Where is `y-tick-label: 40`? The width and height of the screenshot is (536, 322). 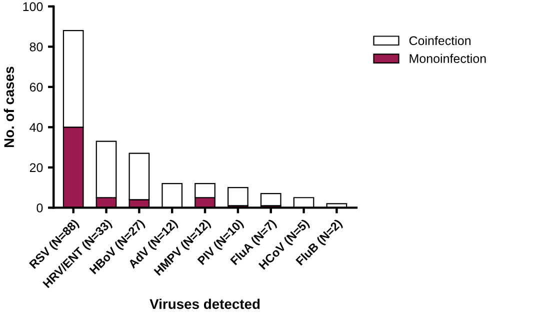
y-tick-label: 40 is located at coordinates (36, 127).